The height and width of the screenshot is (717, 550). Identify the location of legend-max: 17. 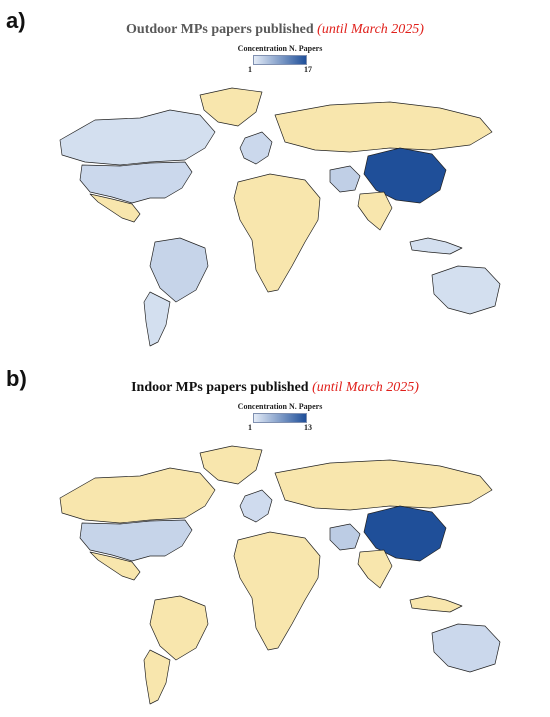
(308, 69).